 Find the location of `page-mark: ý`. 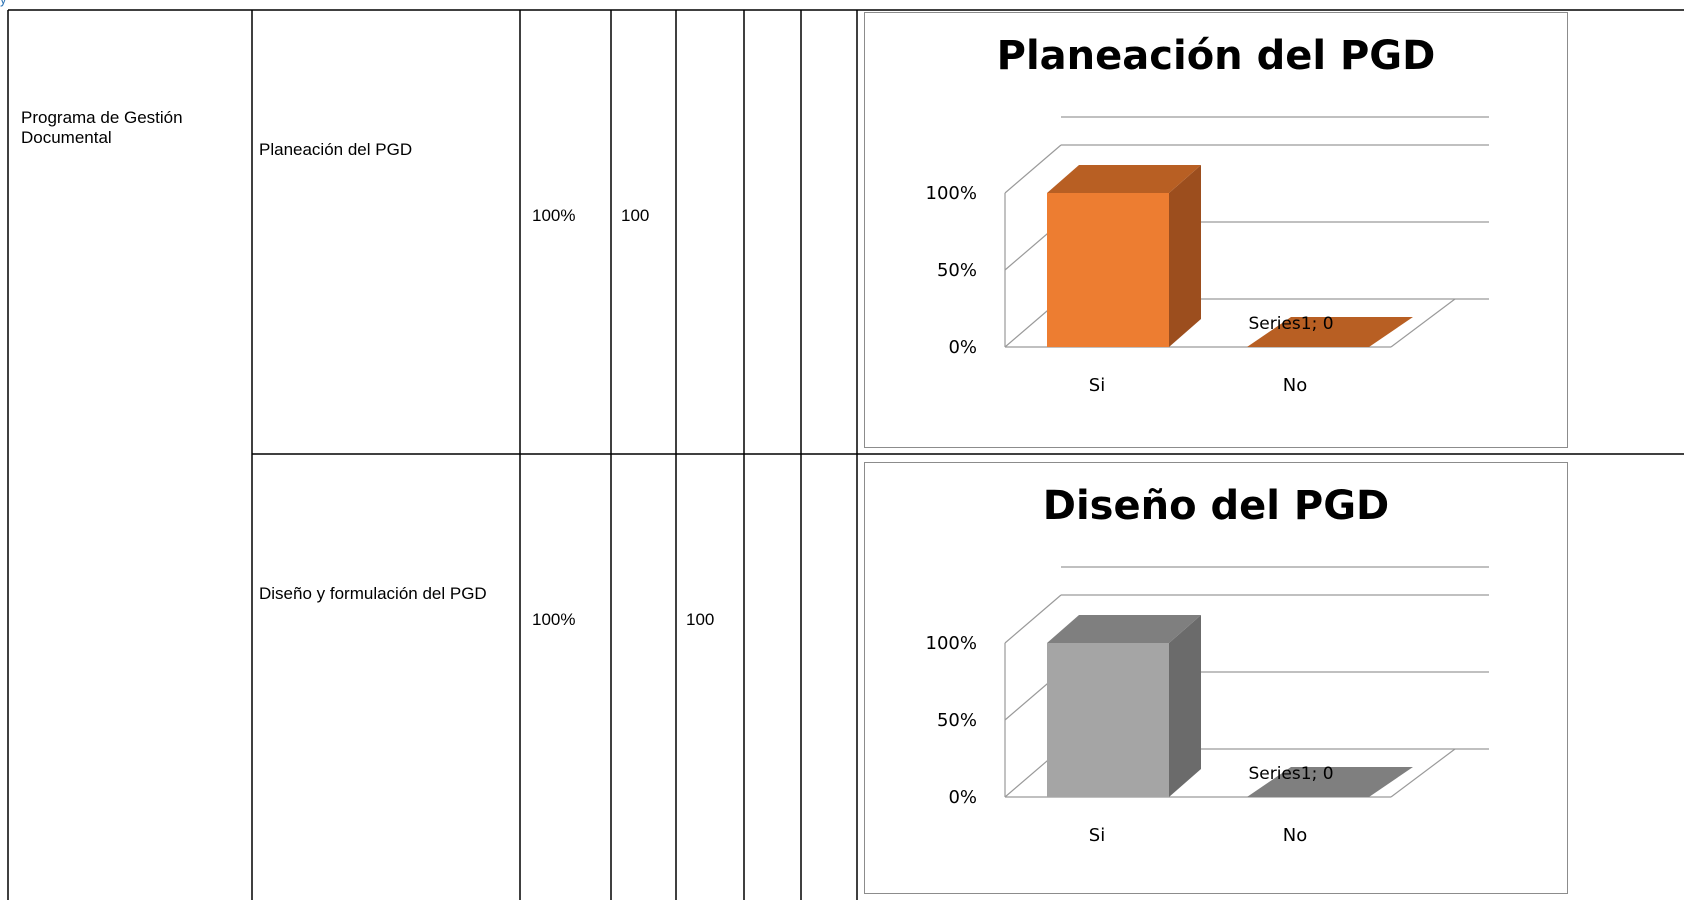

page-mark: ý is located at coordinates (20, 3).